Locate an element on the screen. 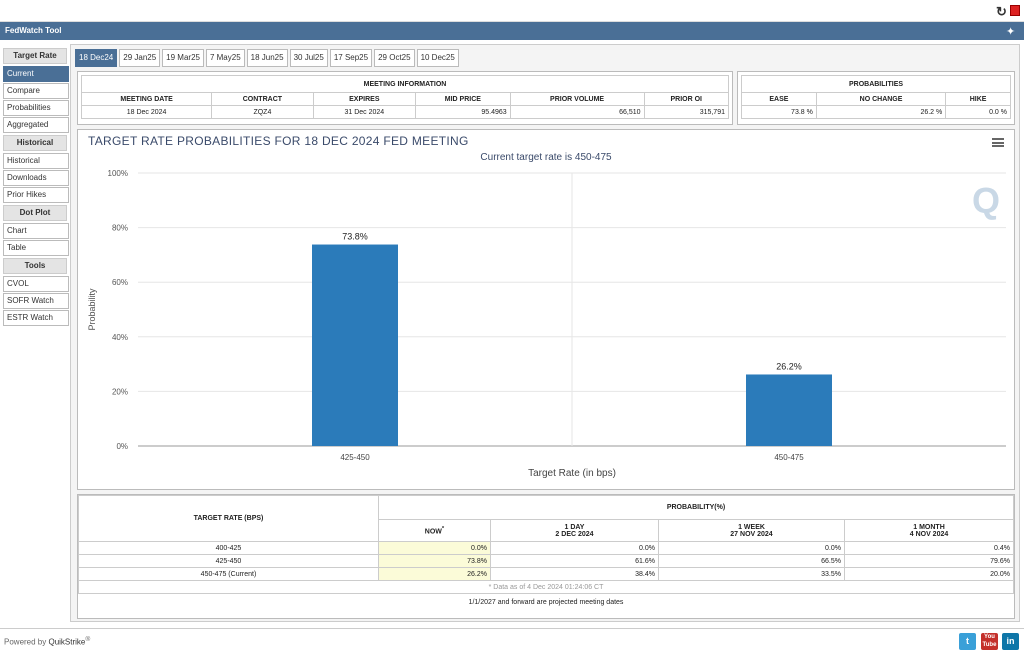 The height and width of the screenshot is (654, 1024). col-no-change: NO CHANGE is located at coordinates (881, 99).